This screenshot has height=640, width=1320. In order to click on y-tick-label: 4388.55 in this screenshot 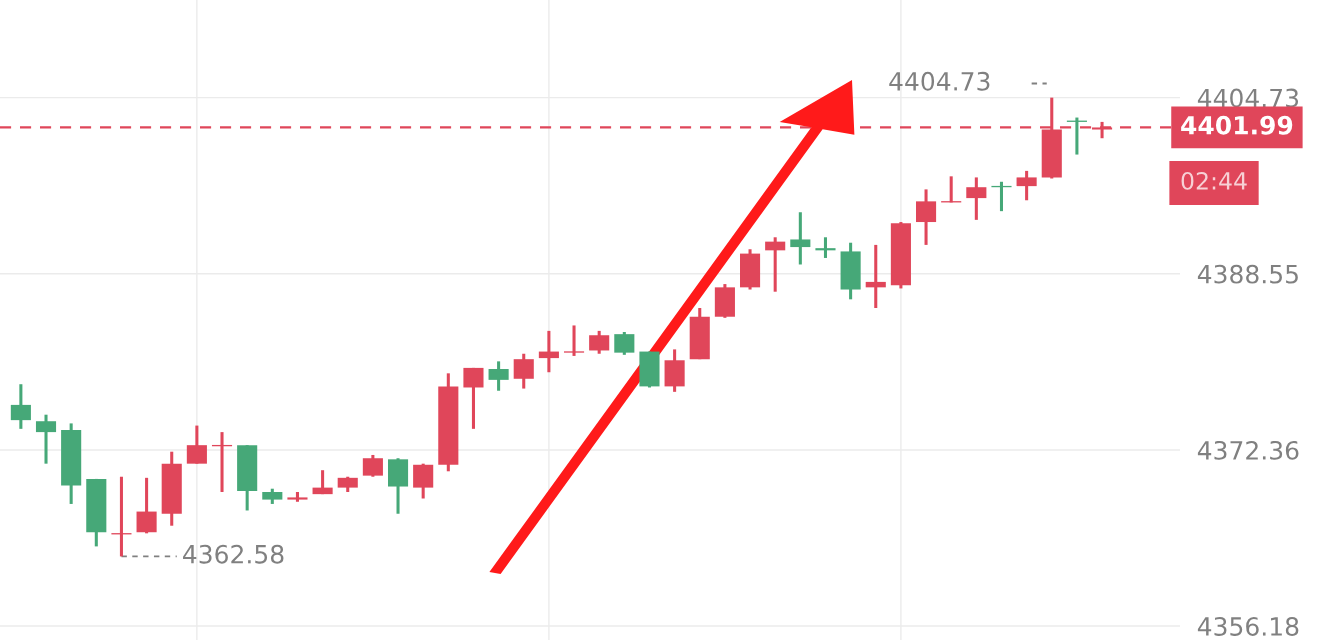, I will do `click(1247, 274)`.